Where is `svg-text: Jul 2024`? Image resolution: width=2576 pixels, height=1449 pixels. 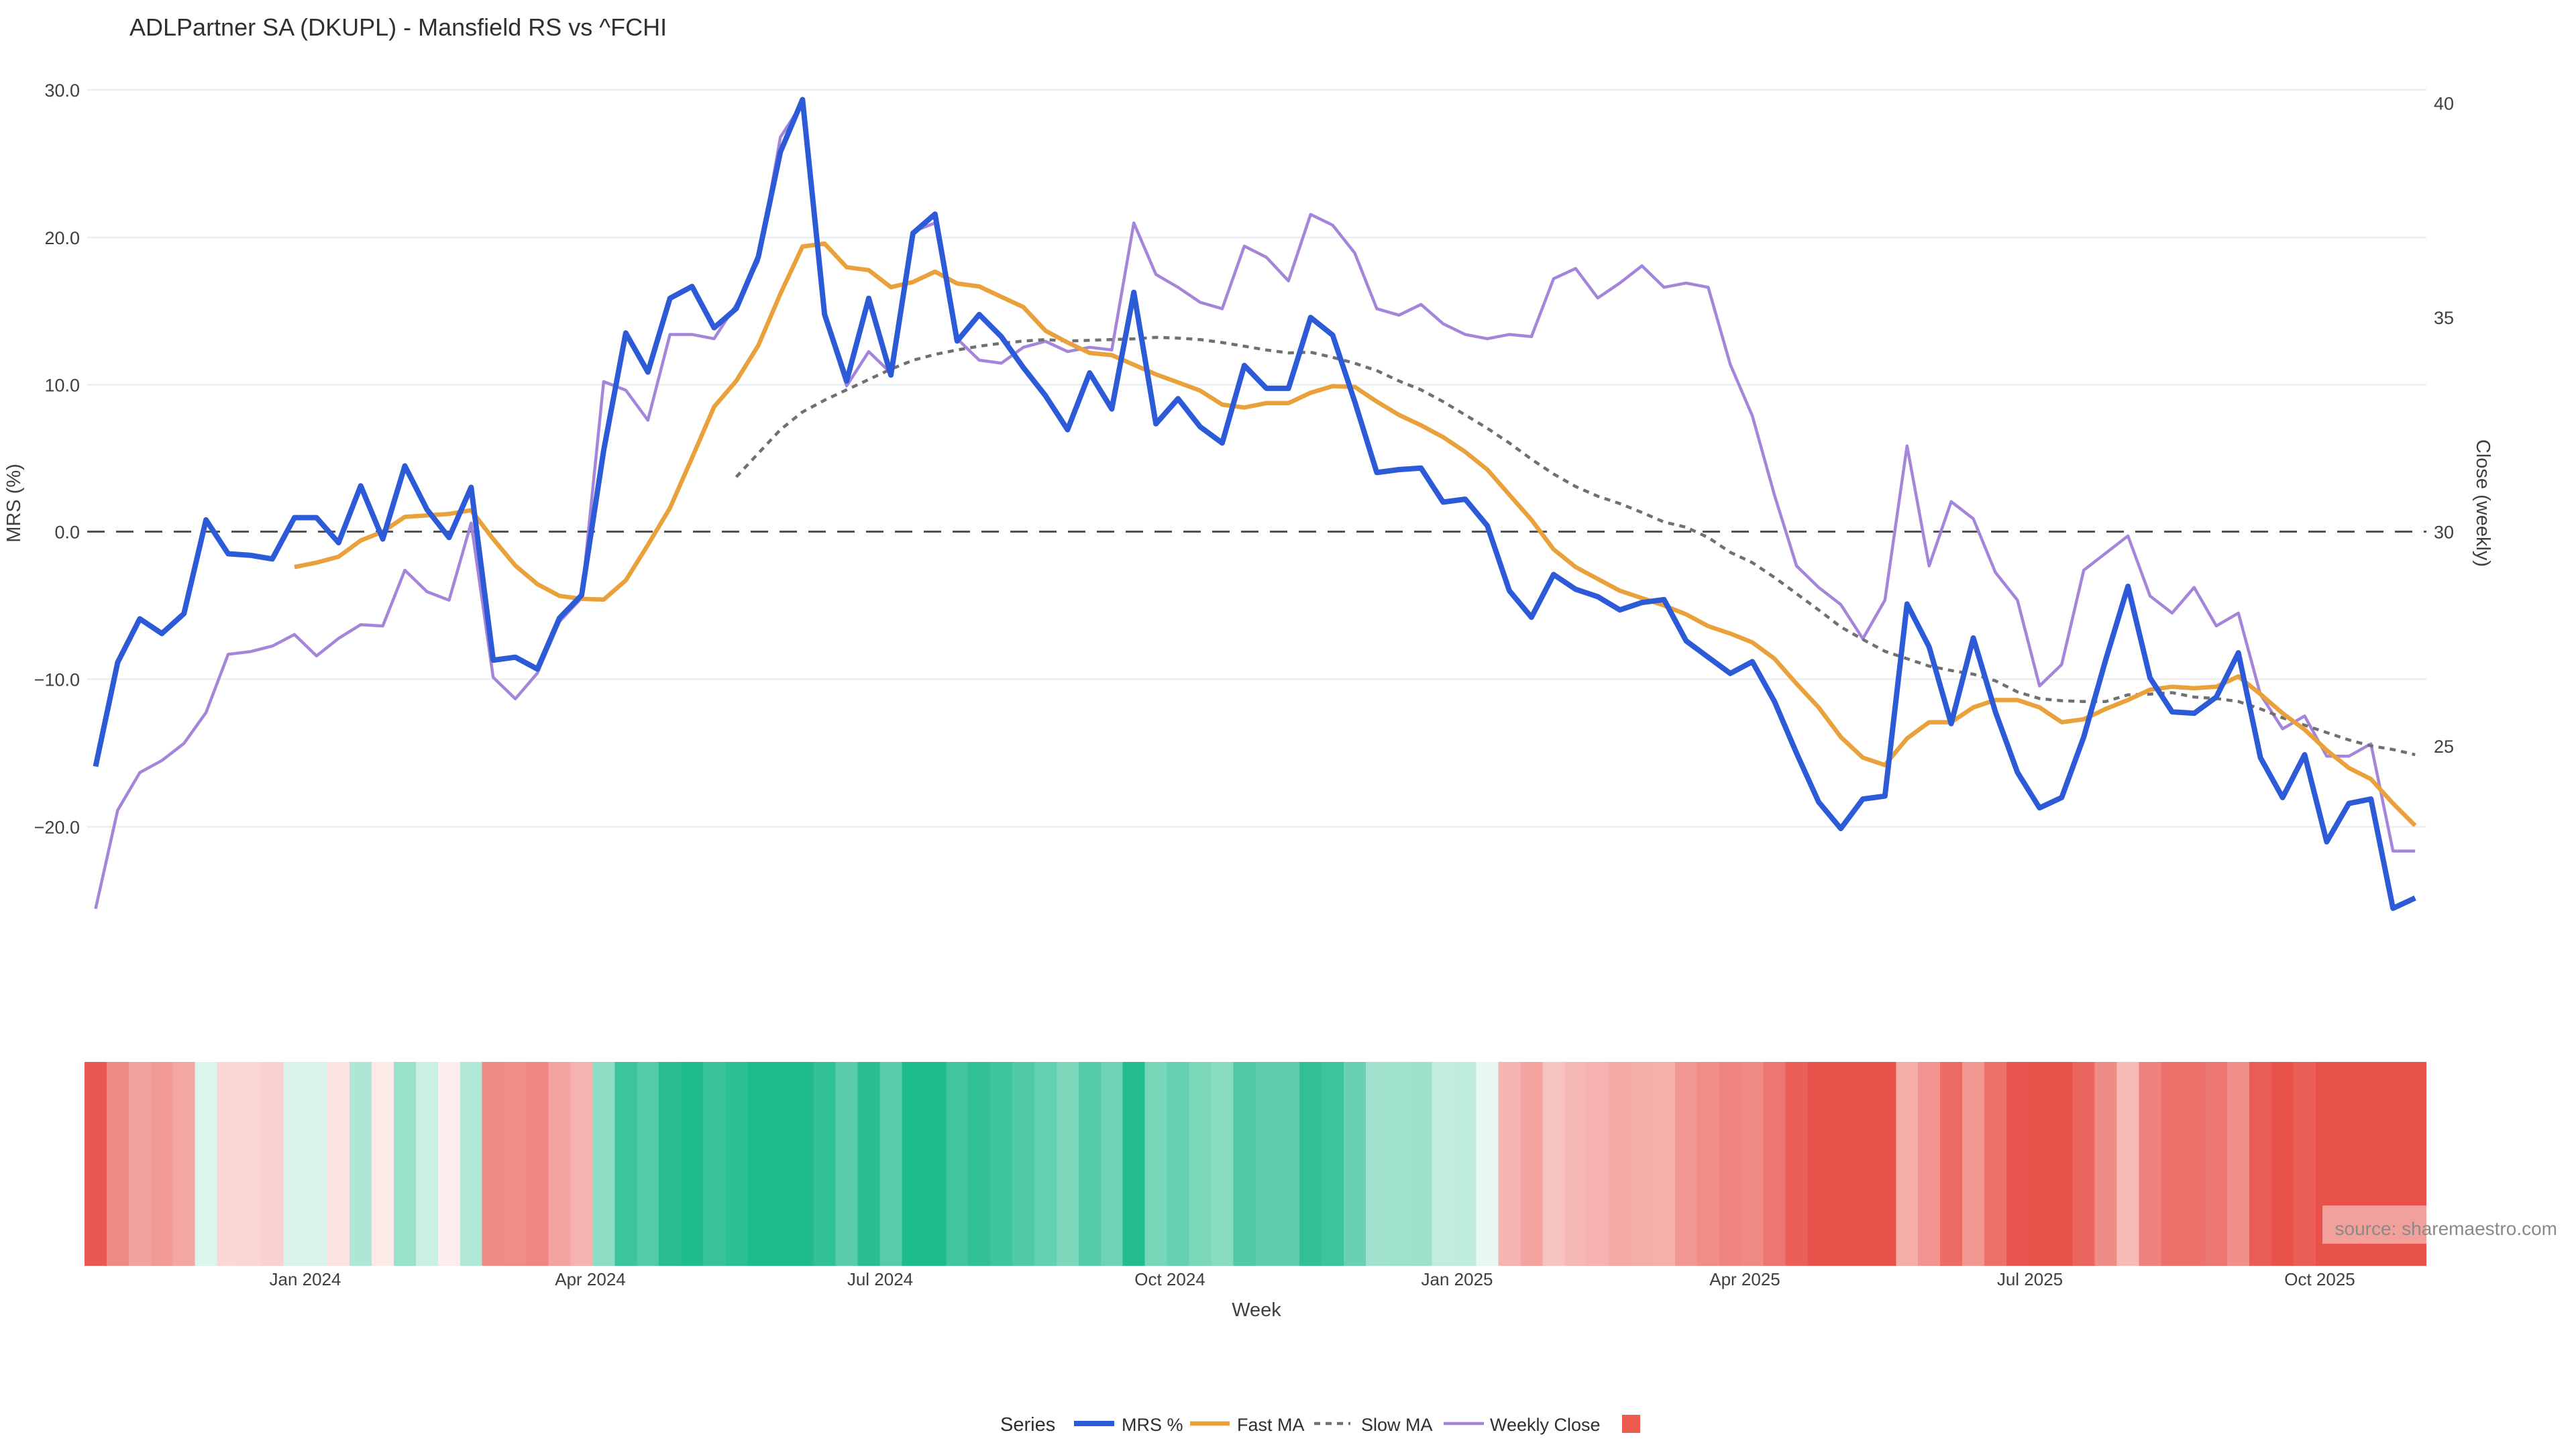 svg-text: Jul 2024 is located at coordinates (880, 1279).